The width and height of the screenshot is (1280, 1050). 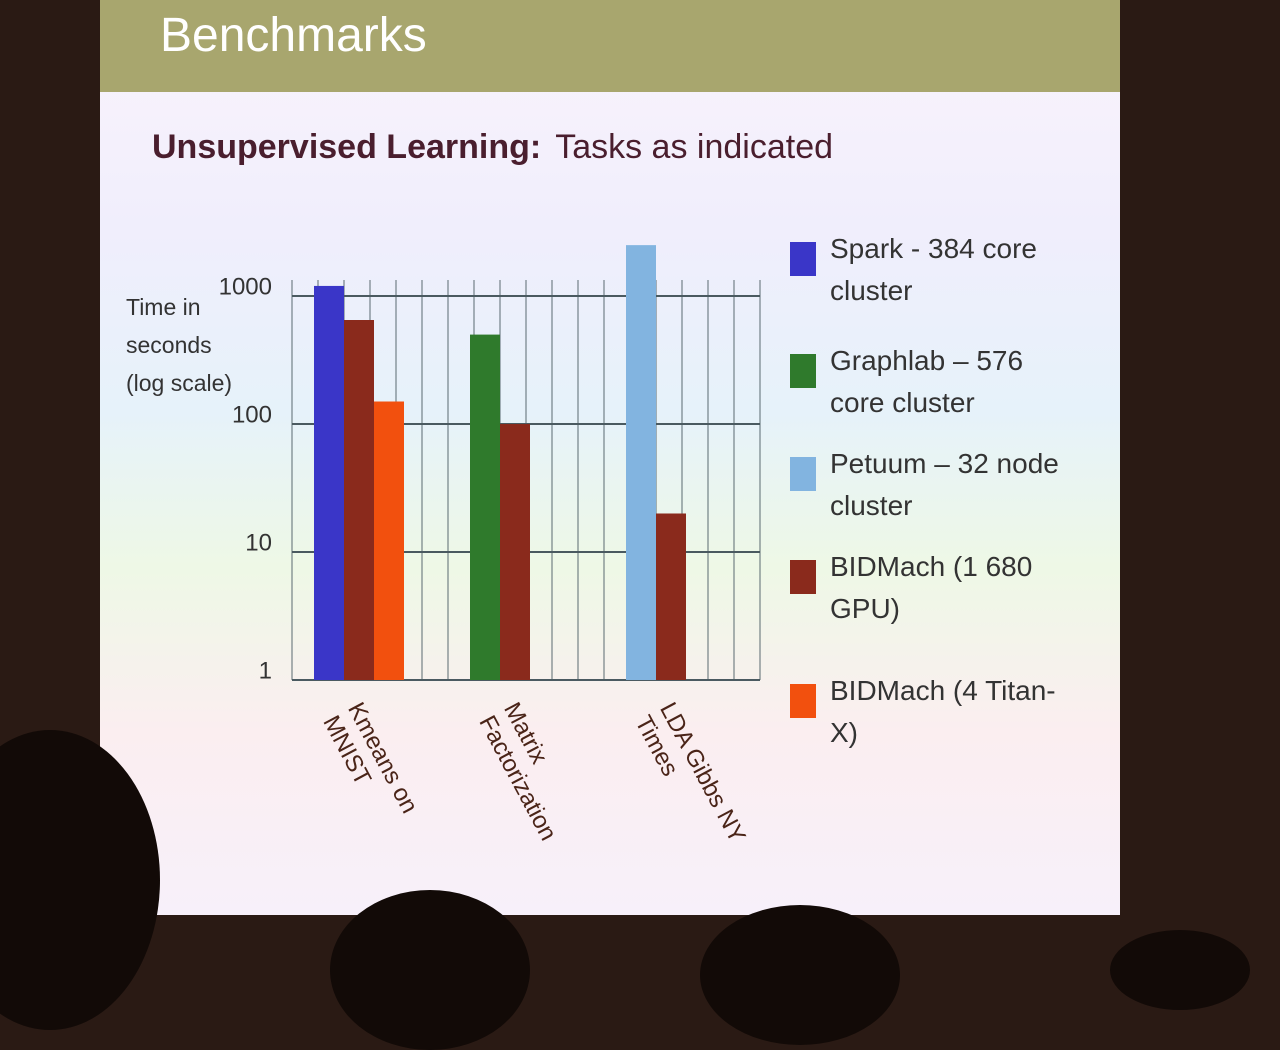 I want to click on legend-label: Graphlab – 576 core cluster, so click(x=927, y=381).